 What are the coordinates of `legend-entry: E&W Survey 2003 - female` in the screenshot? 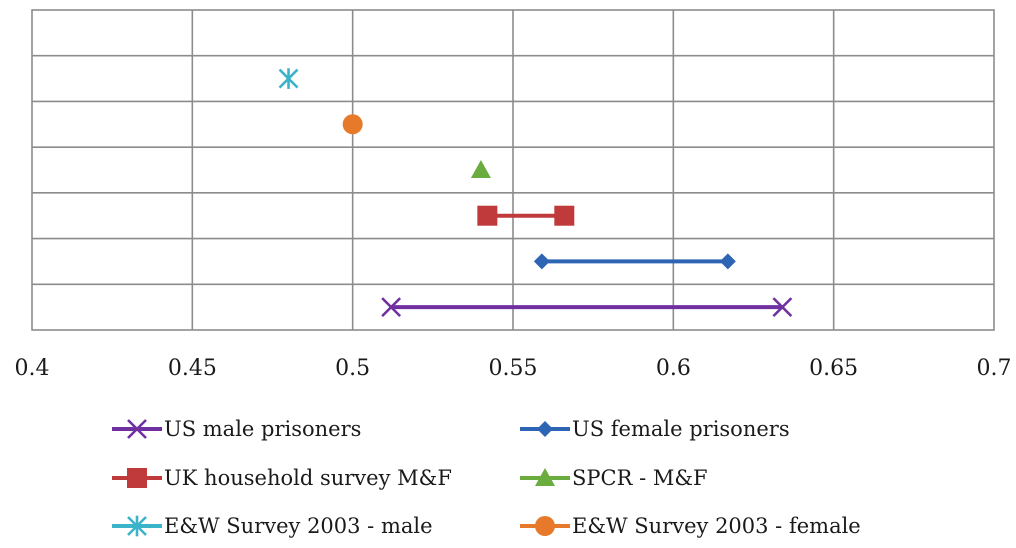 It's located at (690, 526).